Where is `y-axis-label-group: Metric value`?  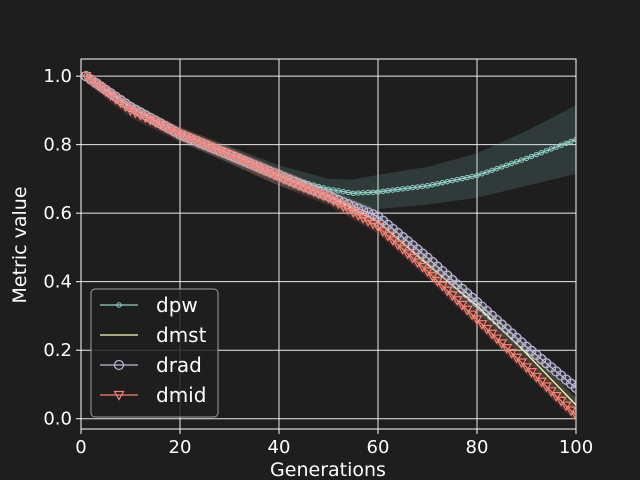 y-axis-label-group: Metric value is located at coordinates (20, 244).